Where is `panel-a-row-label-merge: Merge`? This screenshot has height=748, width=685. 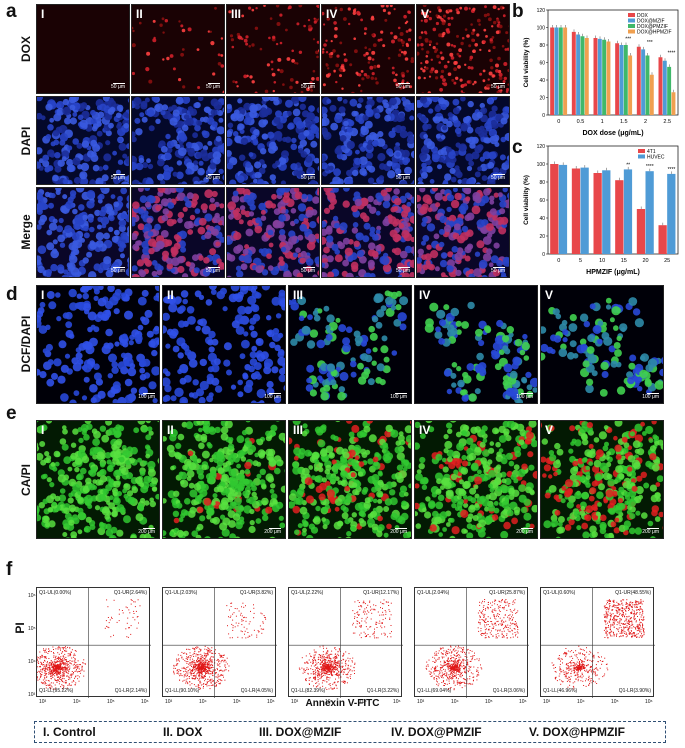 panel-a-row-label-merge: Merge is located at coordinates (26, 232).